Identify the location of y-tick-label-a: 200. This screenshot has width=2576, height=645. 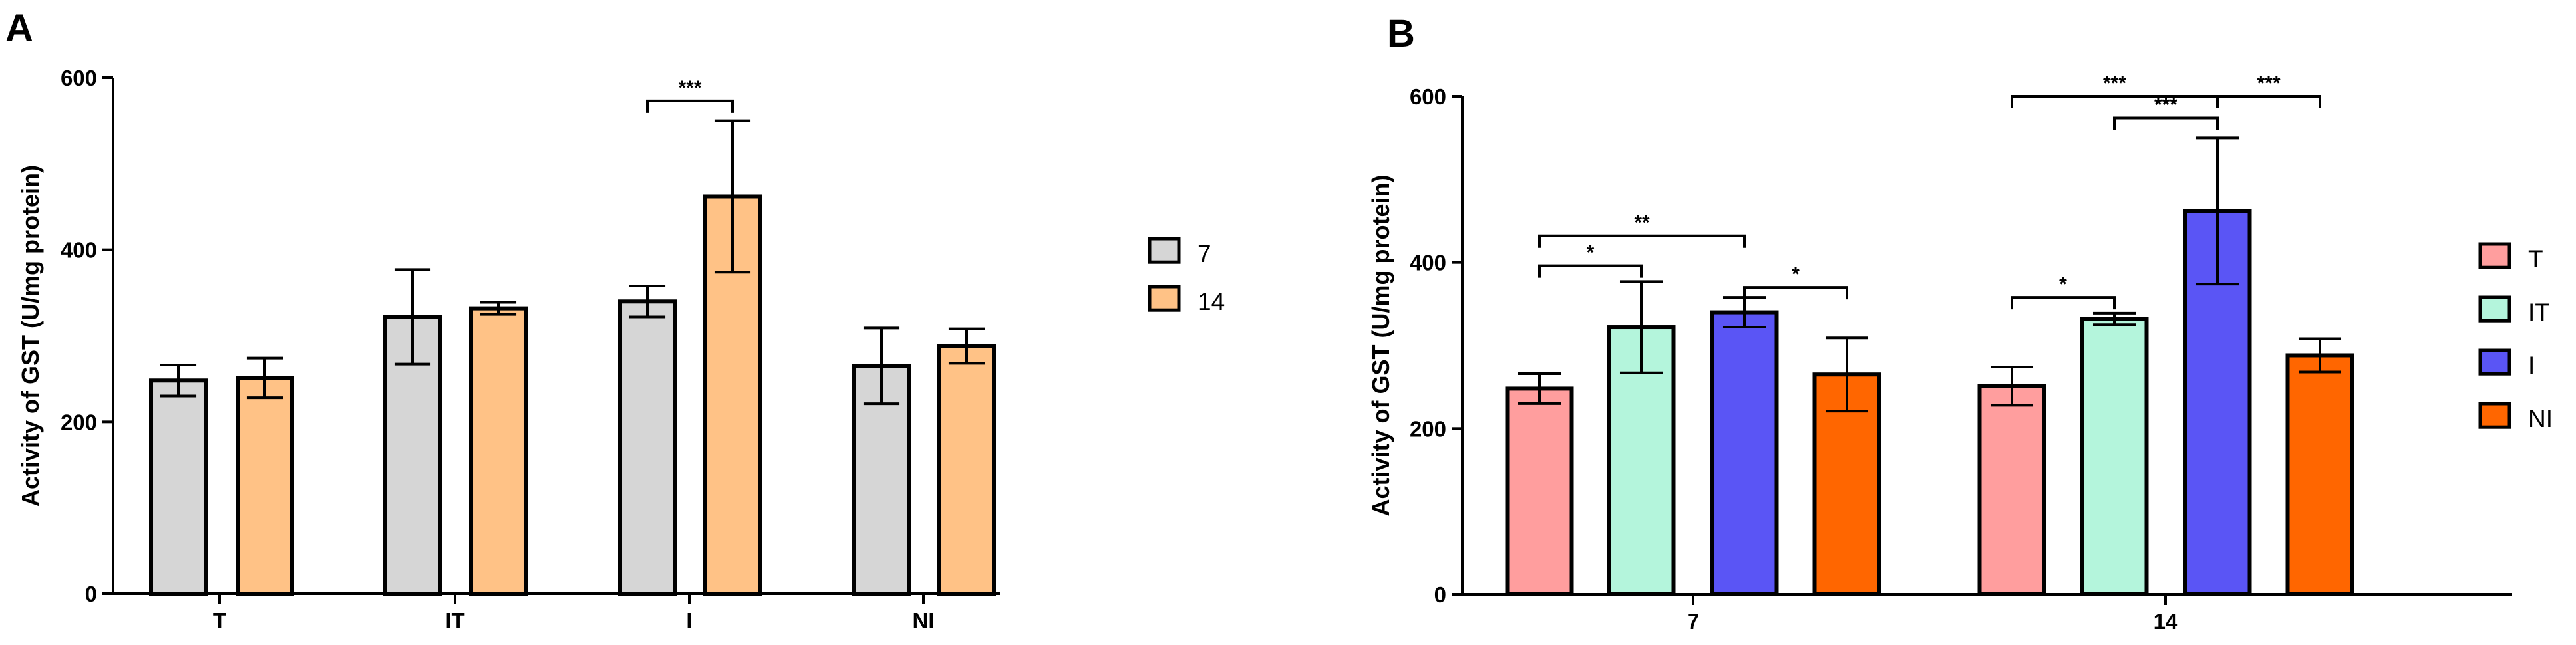
(79, 422).